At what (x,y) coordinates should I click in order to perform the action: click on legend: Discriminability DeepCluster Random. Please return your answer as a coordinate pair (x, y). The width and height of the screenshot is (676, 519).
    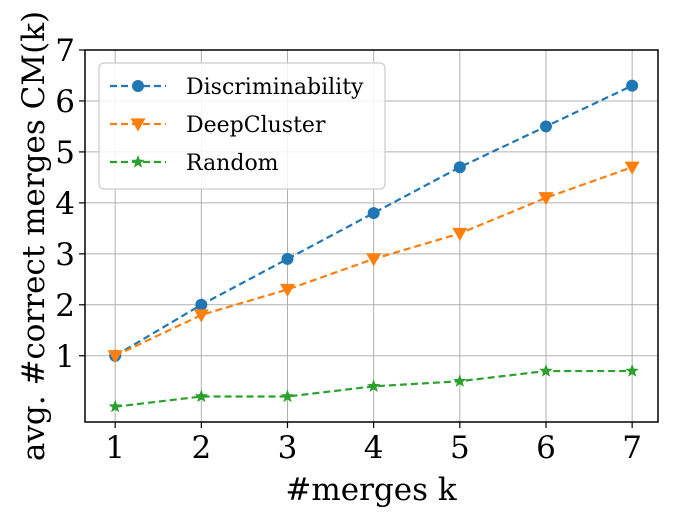
    Looking at the image, I should click on (242, 126).